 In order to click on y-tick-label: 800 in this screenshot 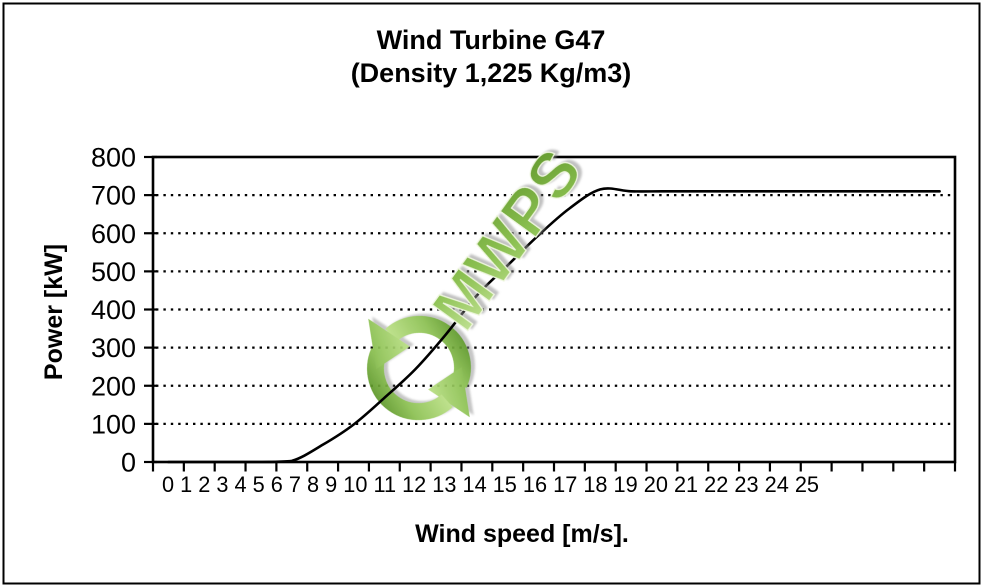, I will do `click(113, 158)`.